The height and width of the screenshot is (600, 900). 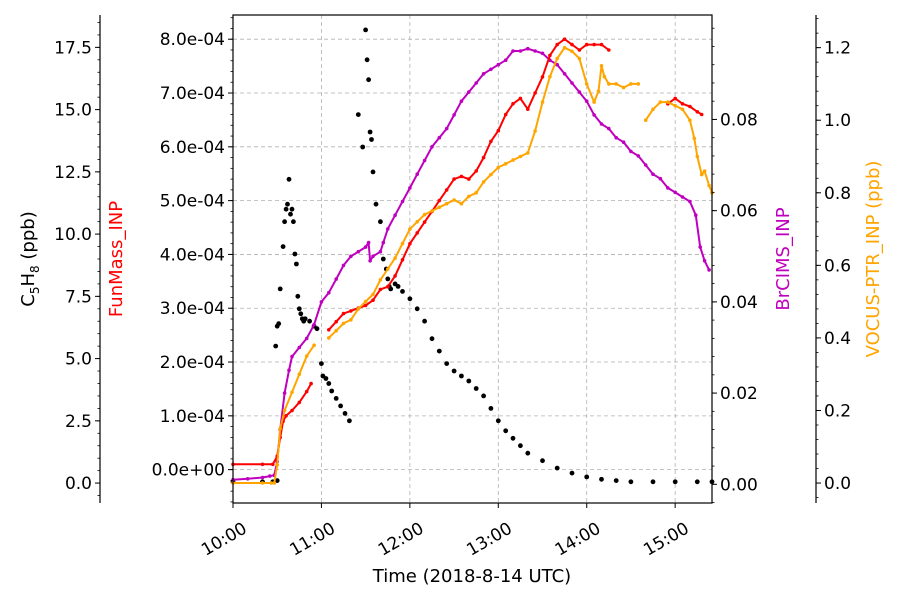 I want to click on x-axis-label: Time (2018-8-14 UTC), so click(x=471, y=576).